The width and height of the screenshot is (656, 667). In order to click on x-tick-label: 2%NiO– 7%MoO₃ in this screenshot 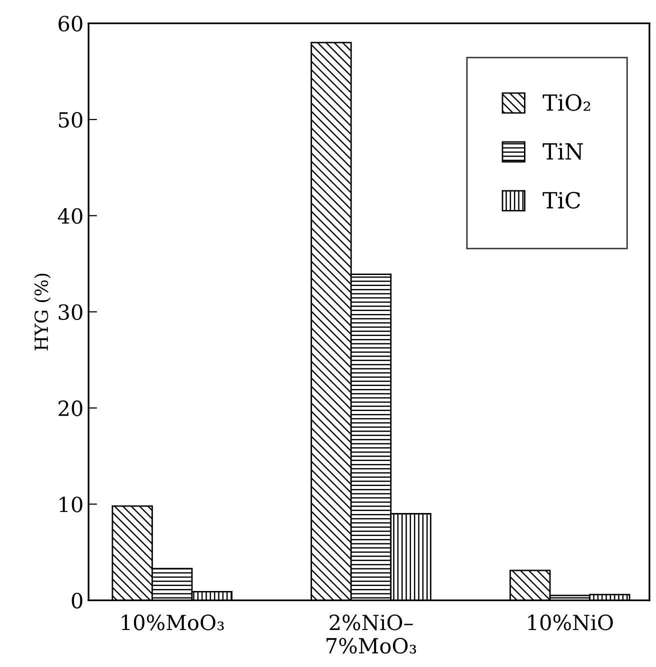, I will do `click(371, 634)`.